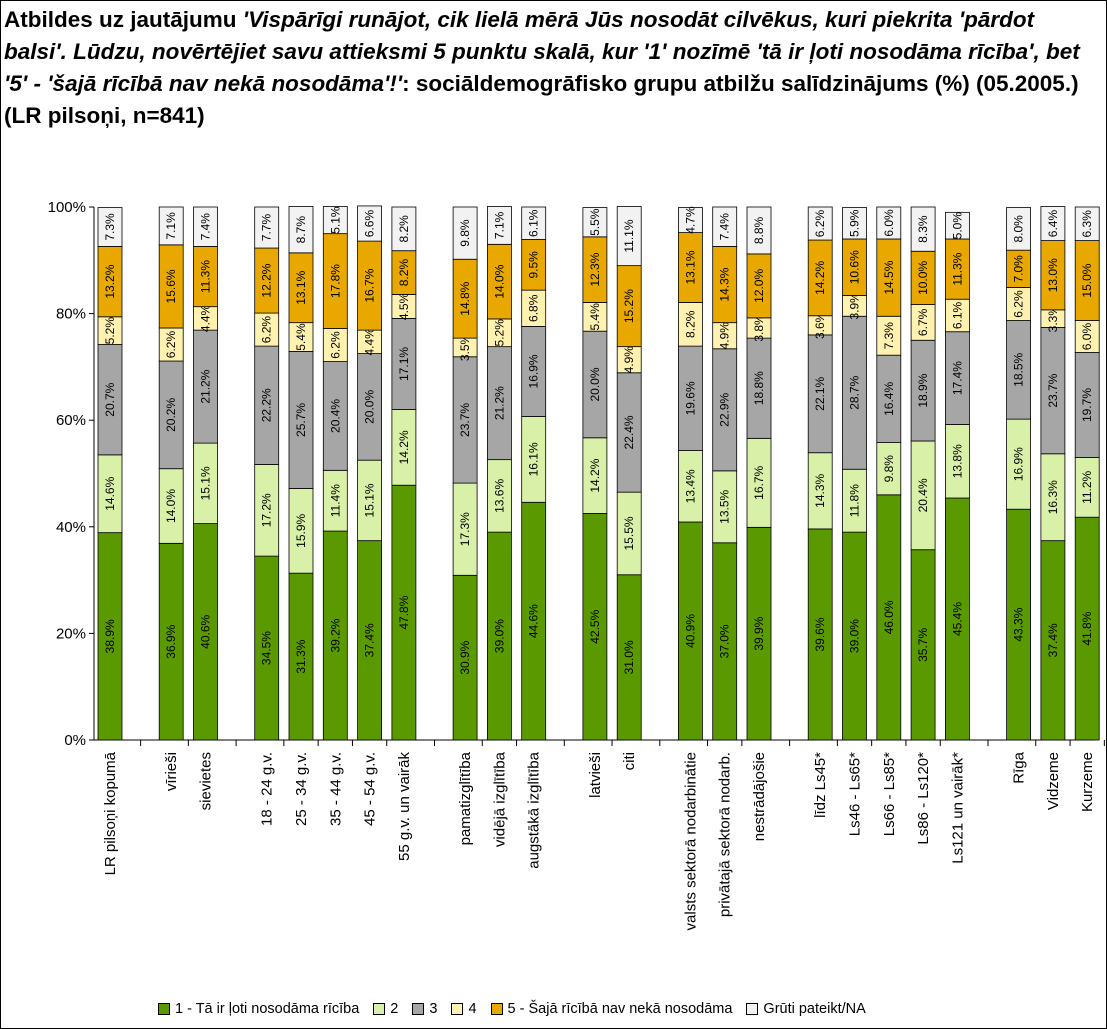 This screenshot has height=1029, width=1107. I want to click on data-label: 3.8%, so click(759, 328).